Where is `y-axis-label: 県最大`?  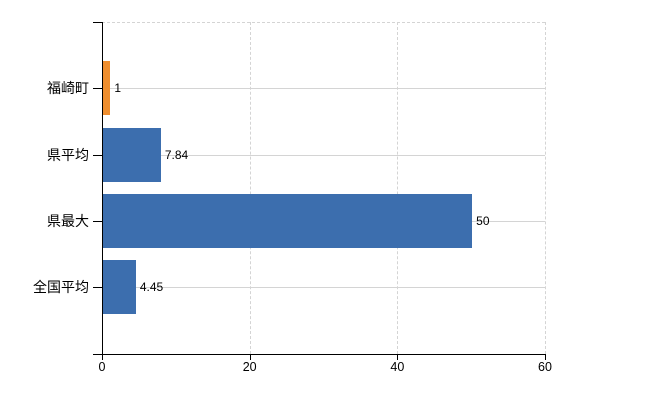
y-axis-label: 県最大 is located at coordinates (68, 220).